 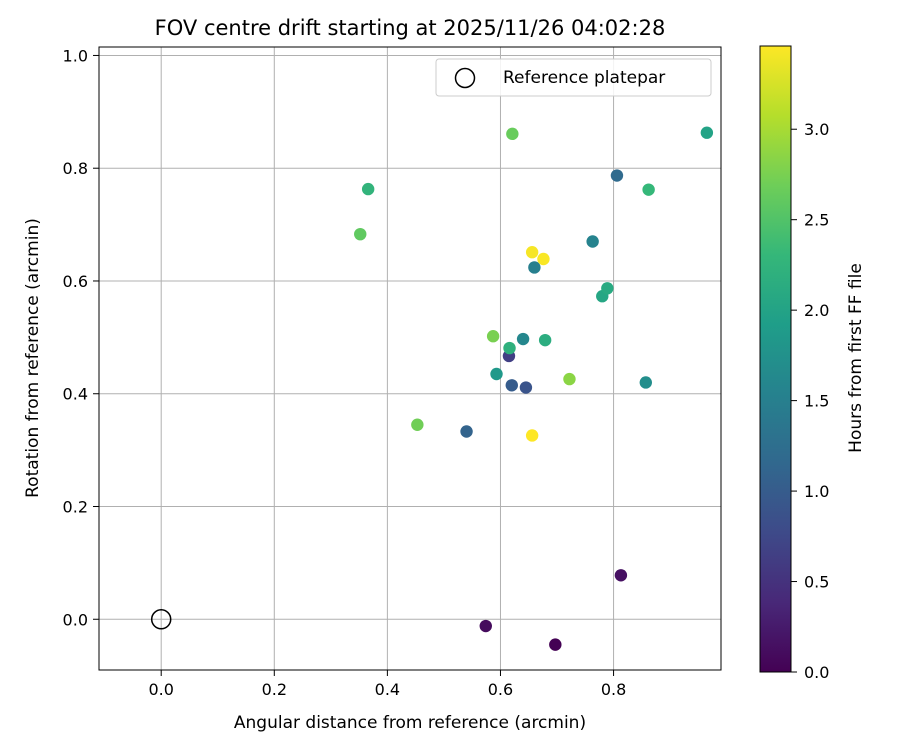 I want to click on colorbar: 0.0 0.5 1.0 1.5 2.0 2.5 3.0, so click(x=794, y=363).